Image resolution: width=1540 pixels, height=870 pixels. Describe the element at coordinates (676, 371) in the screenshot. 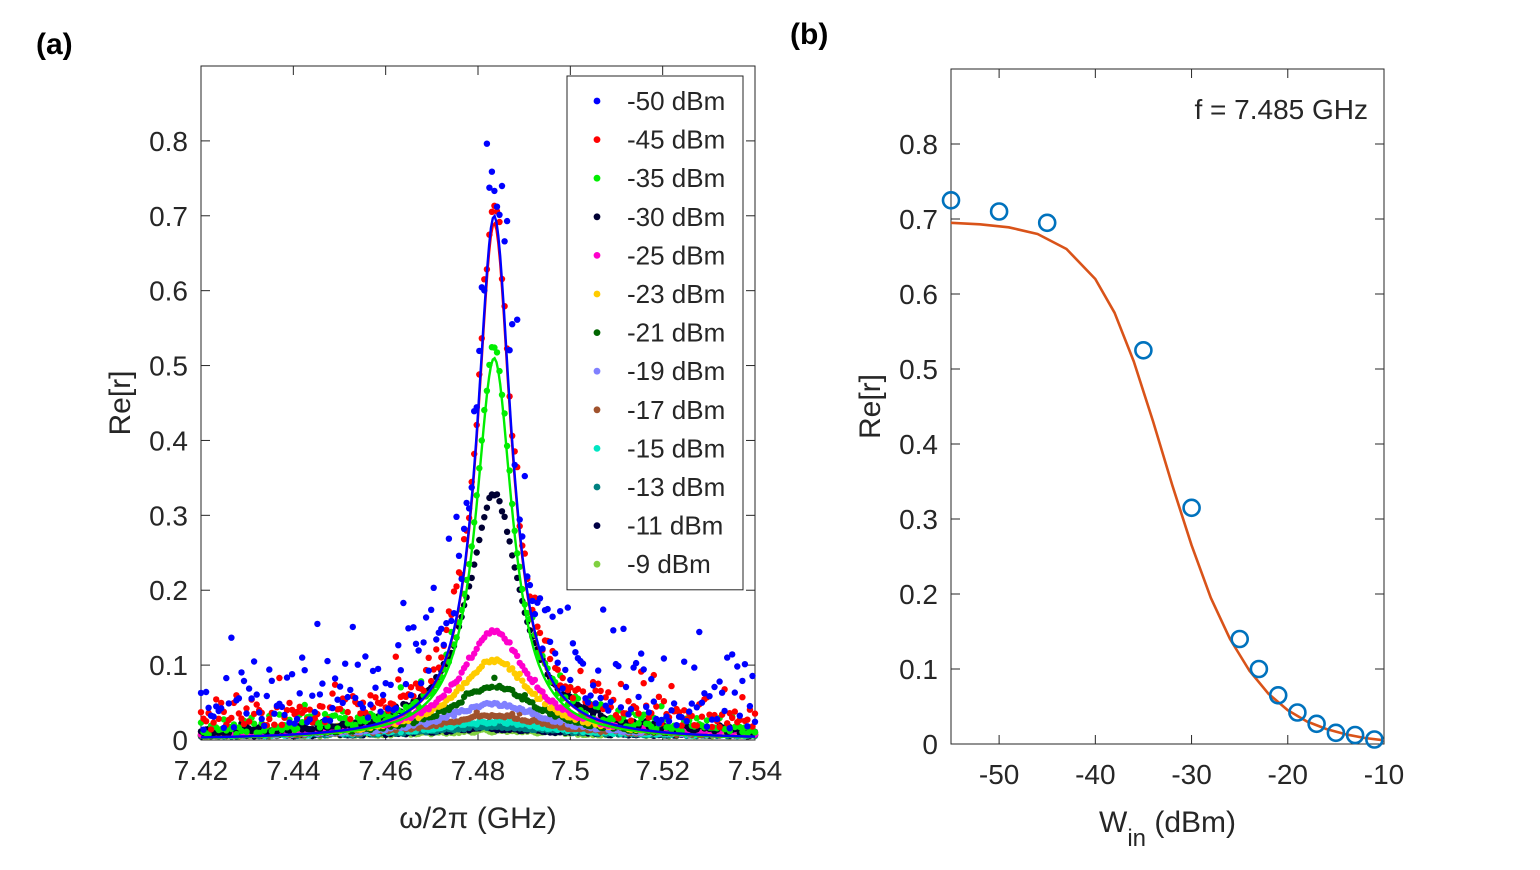

I see `legend-entry: -19 dBm` at that location.